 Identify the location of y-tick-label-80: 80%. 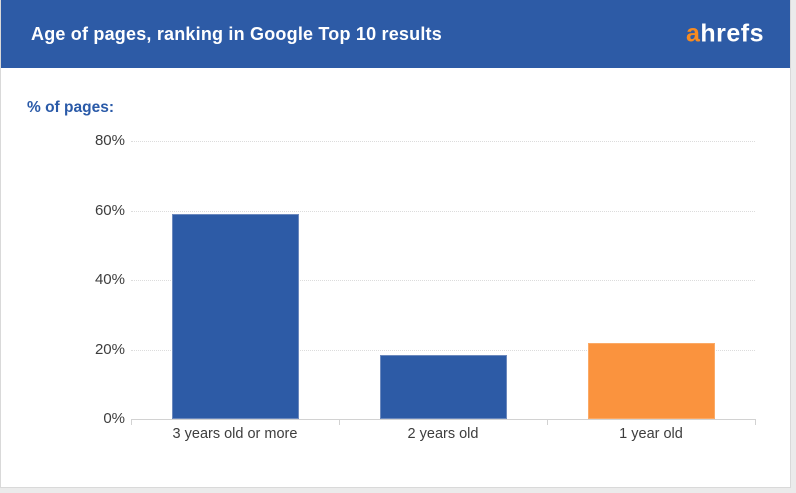
(109, 140).